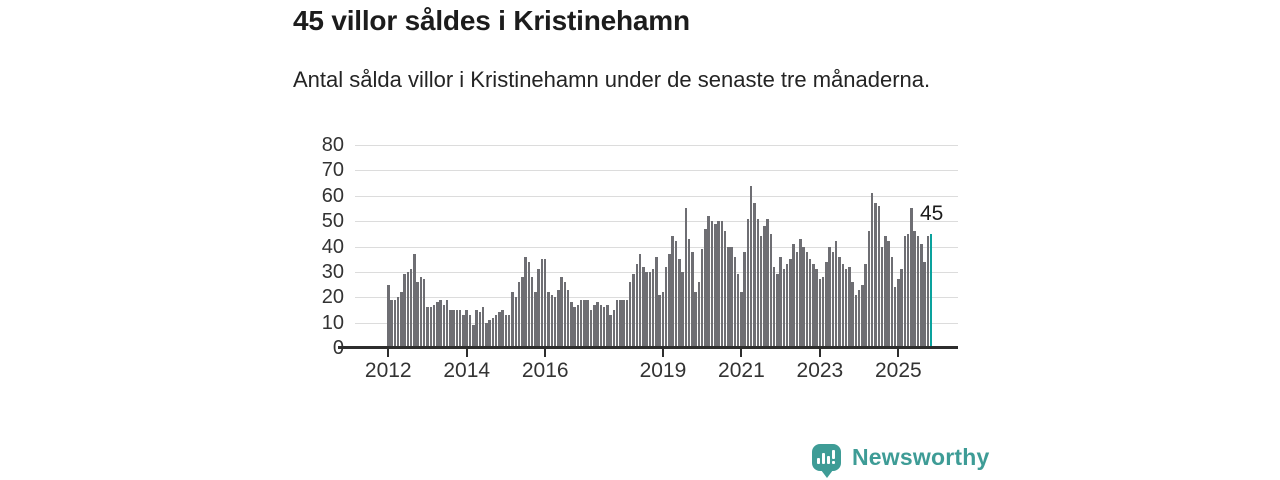  Describe the element at coordinates (332, 221) in the screenshot. I see `y-axis-tick-label: 50` at that location.